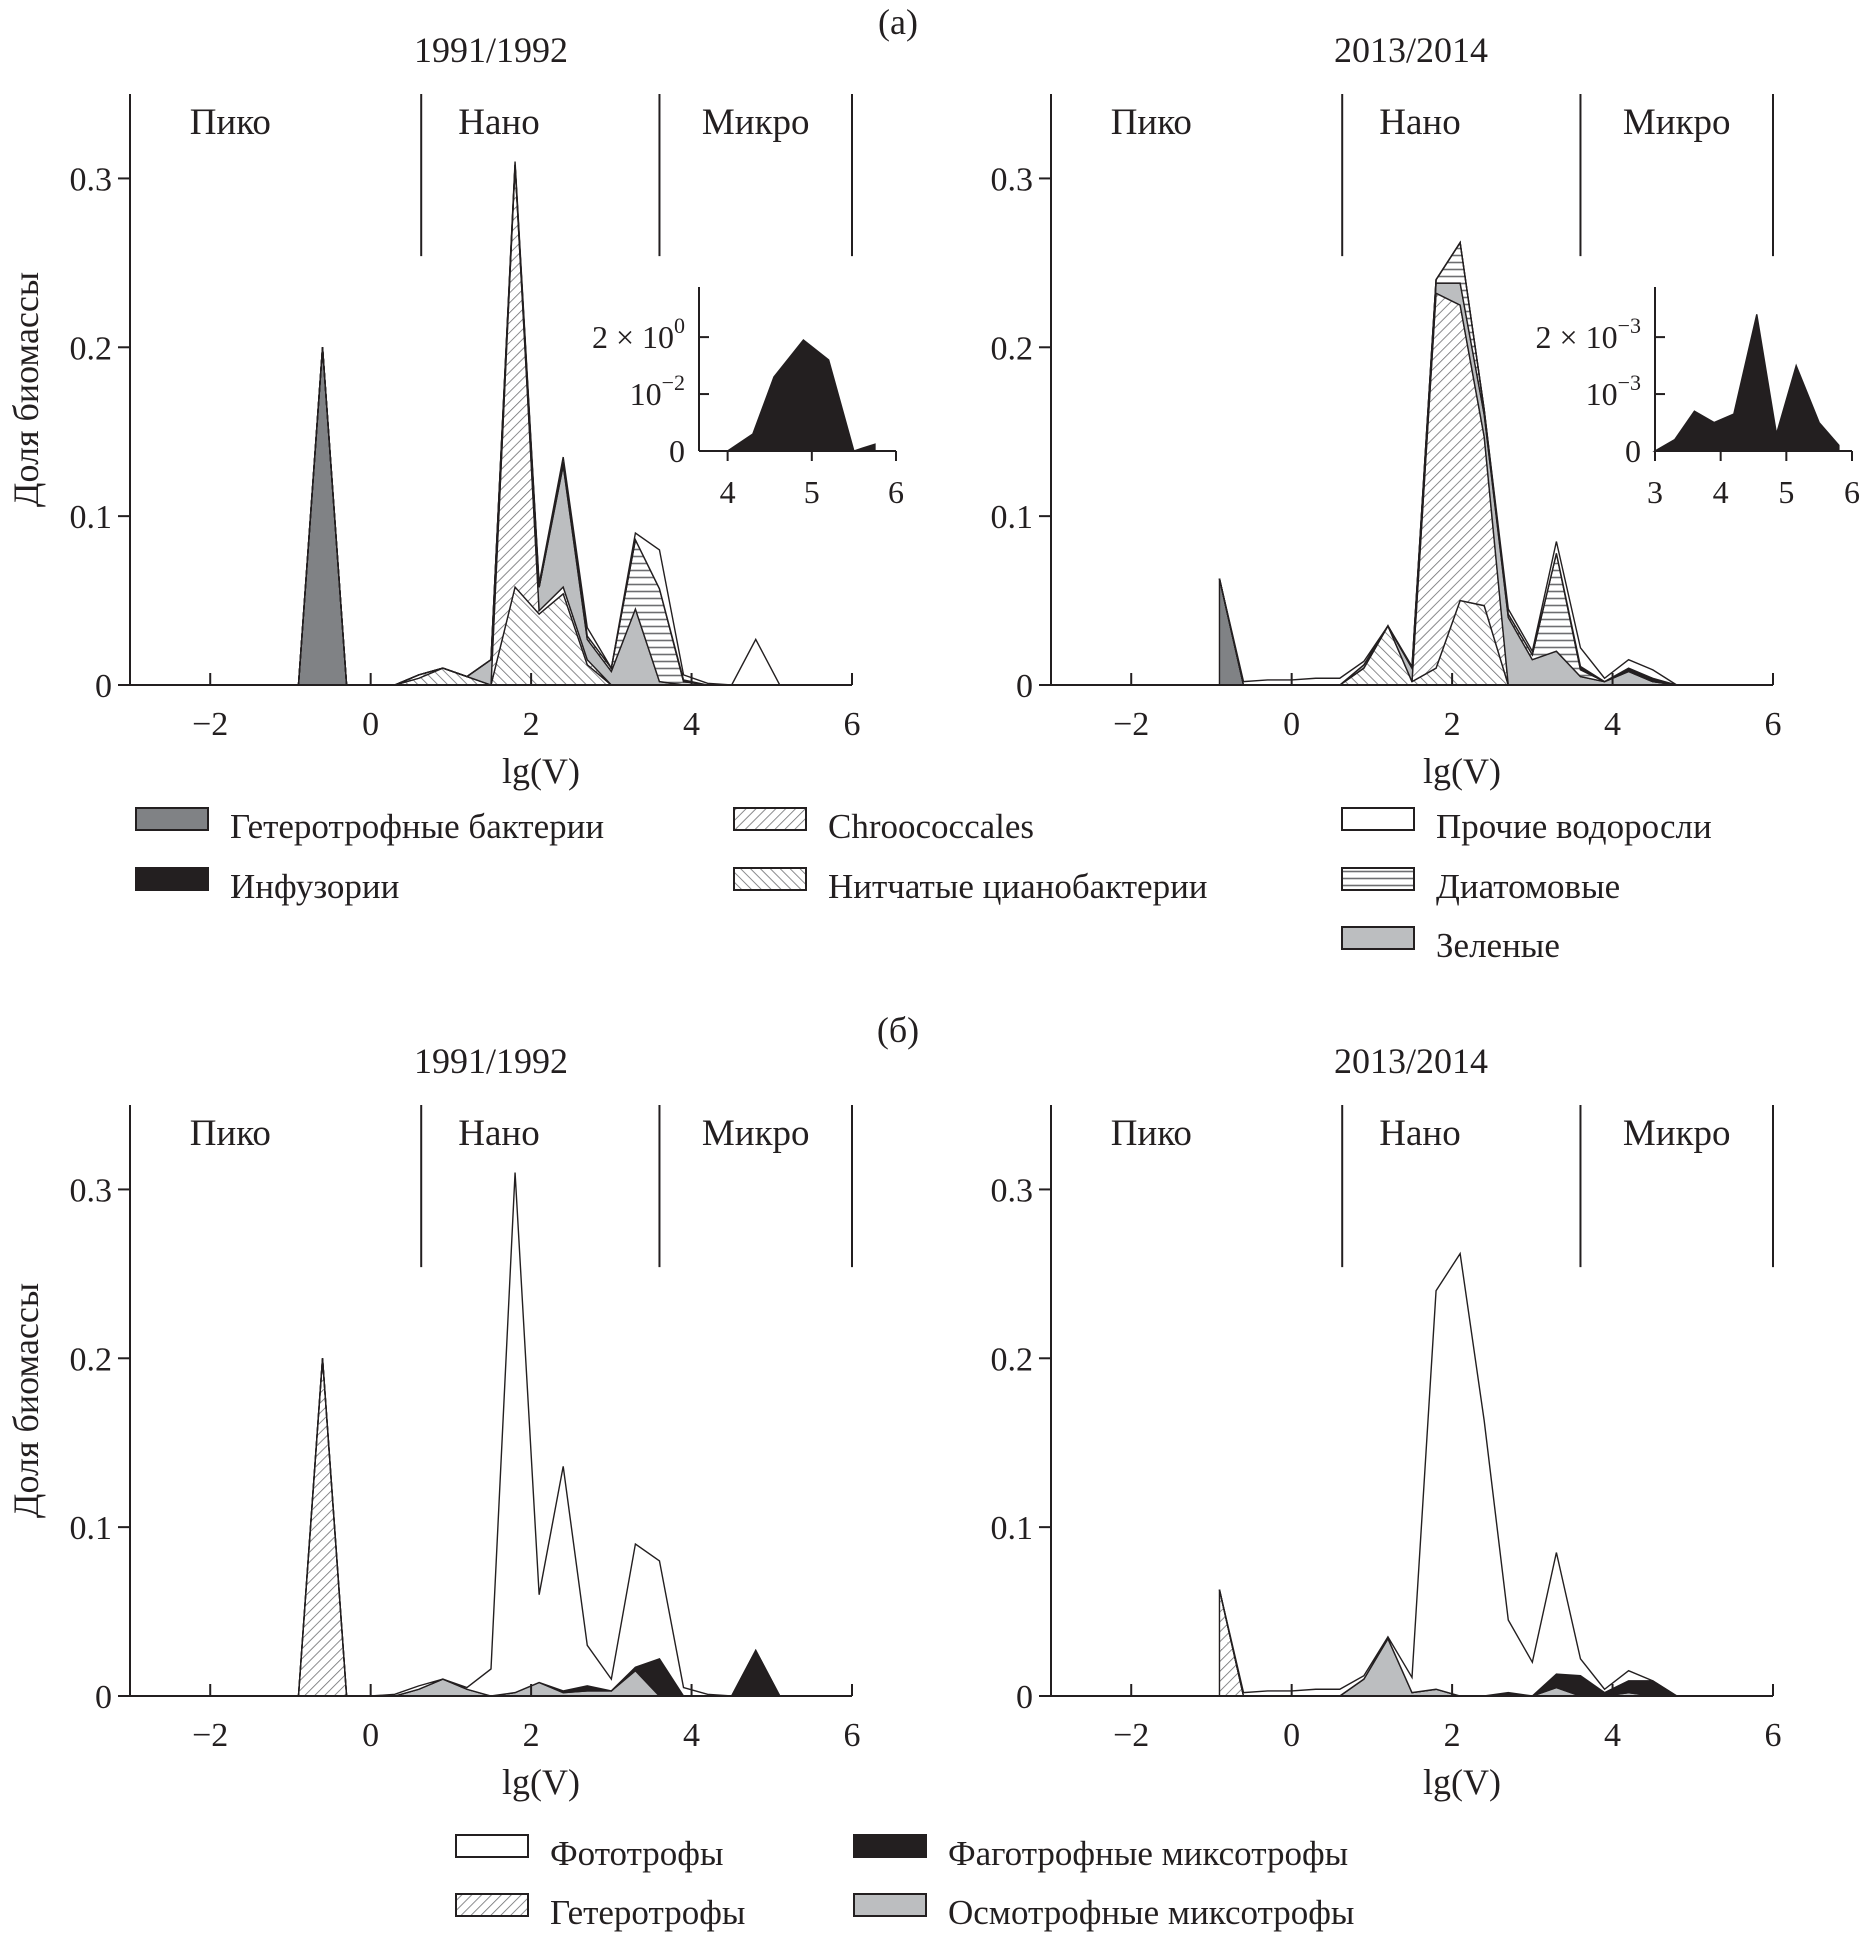  What do you see at coordinates (1528, 886) in the screenshot?
I see `legend-label: Диатомовые` at bounding box center [1528, 886].